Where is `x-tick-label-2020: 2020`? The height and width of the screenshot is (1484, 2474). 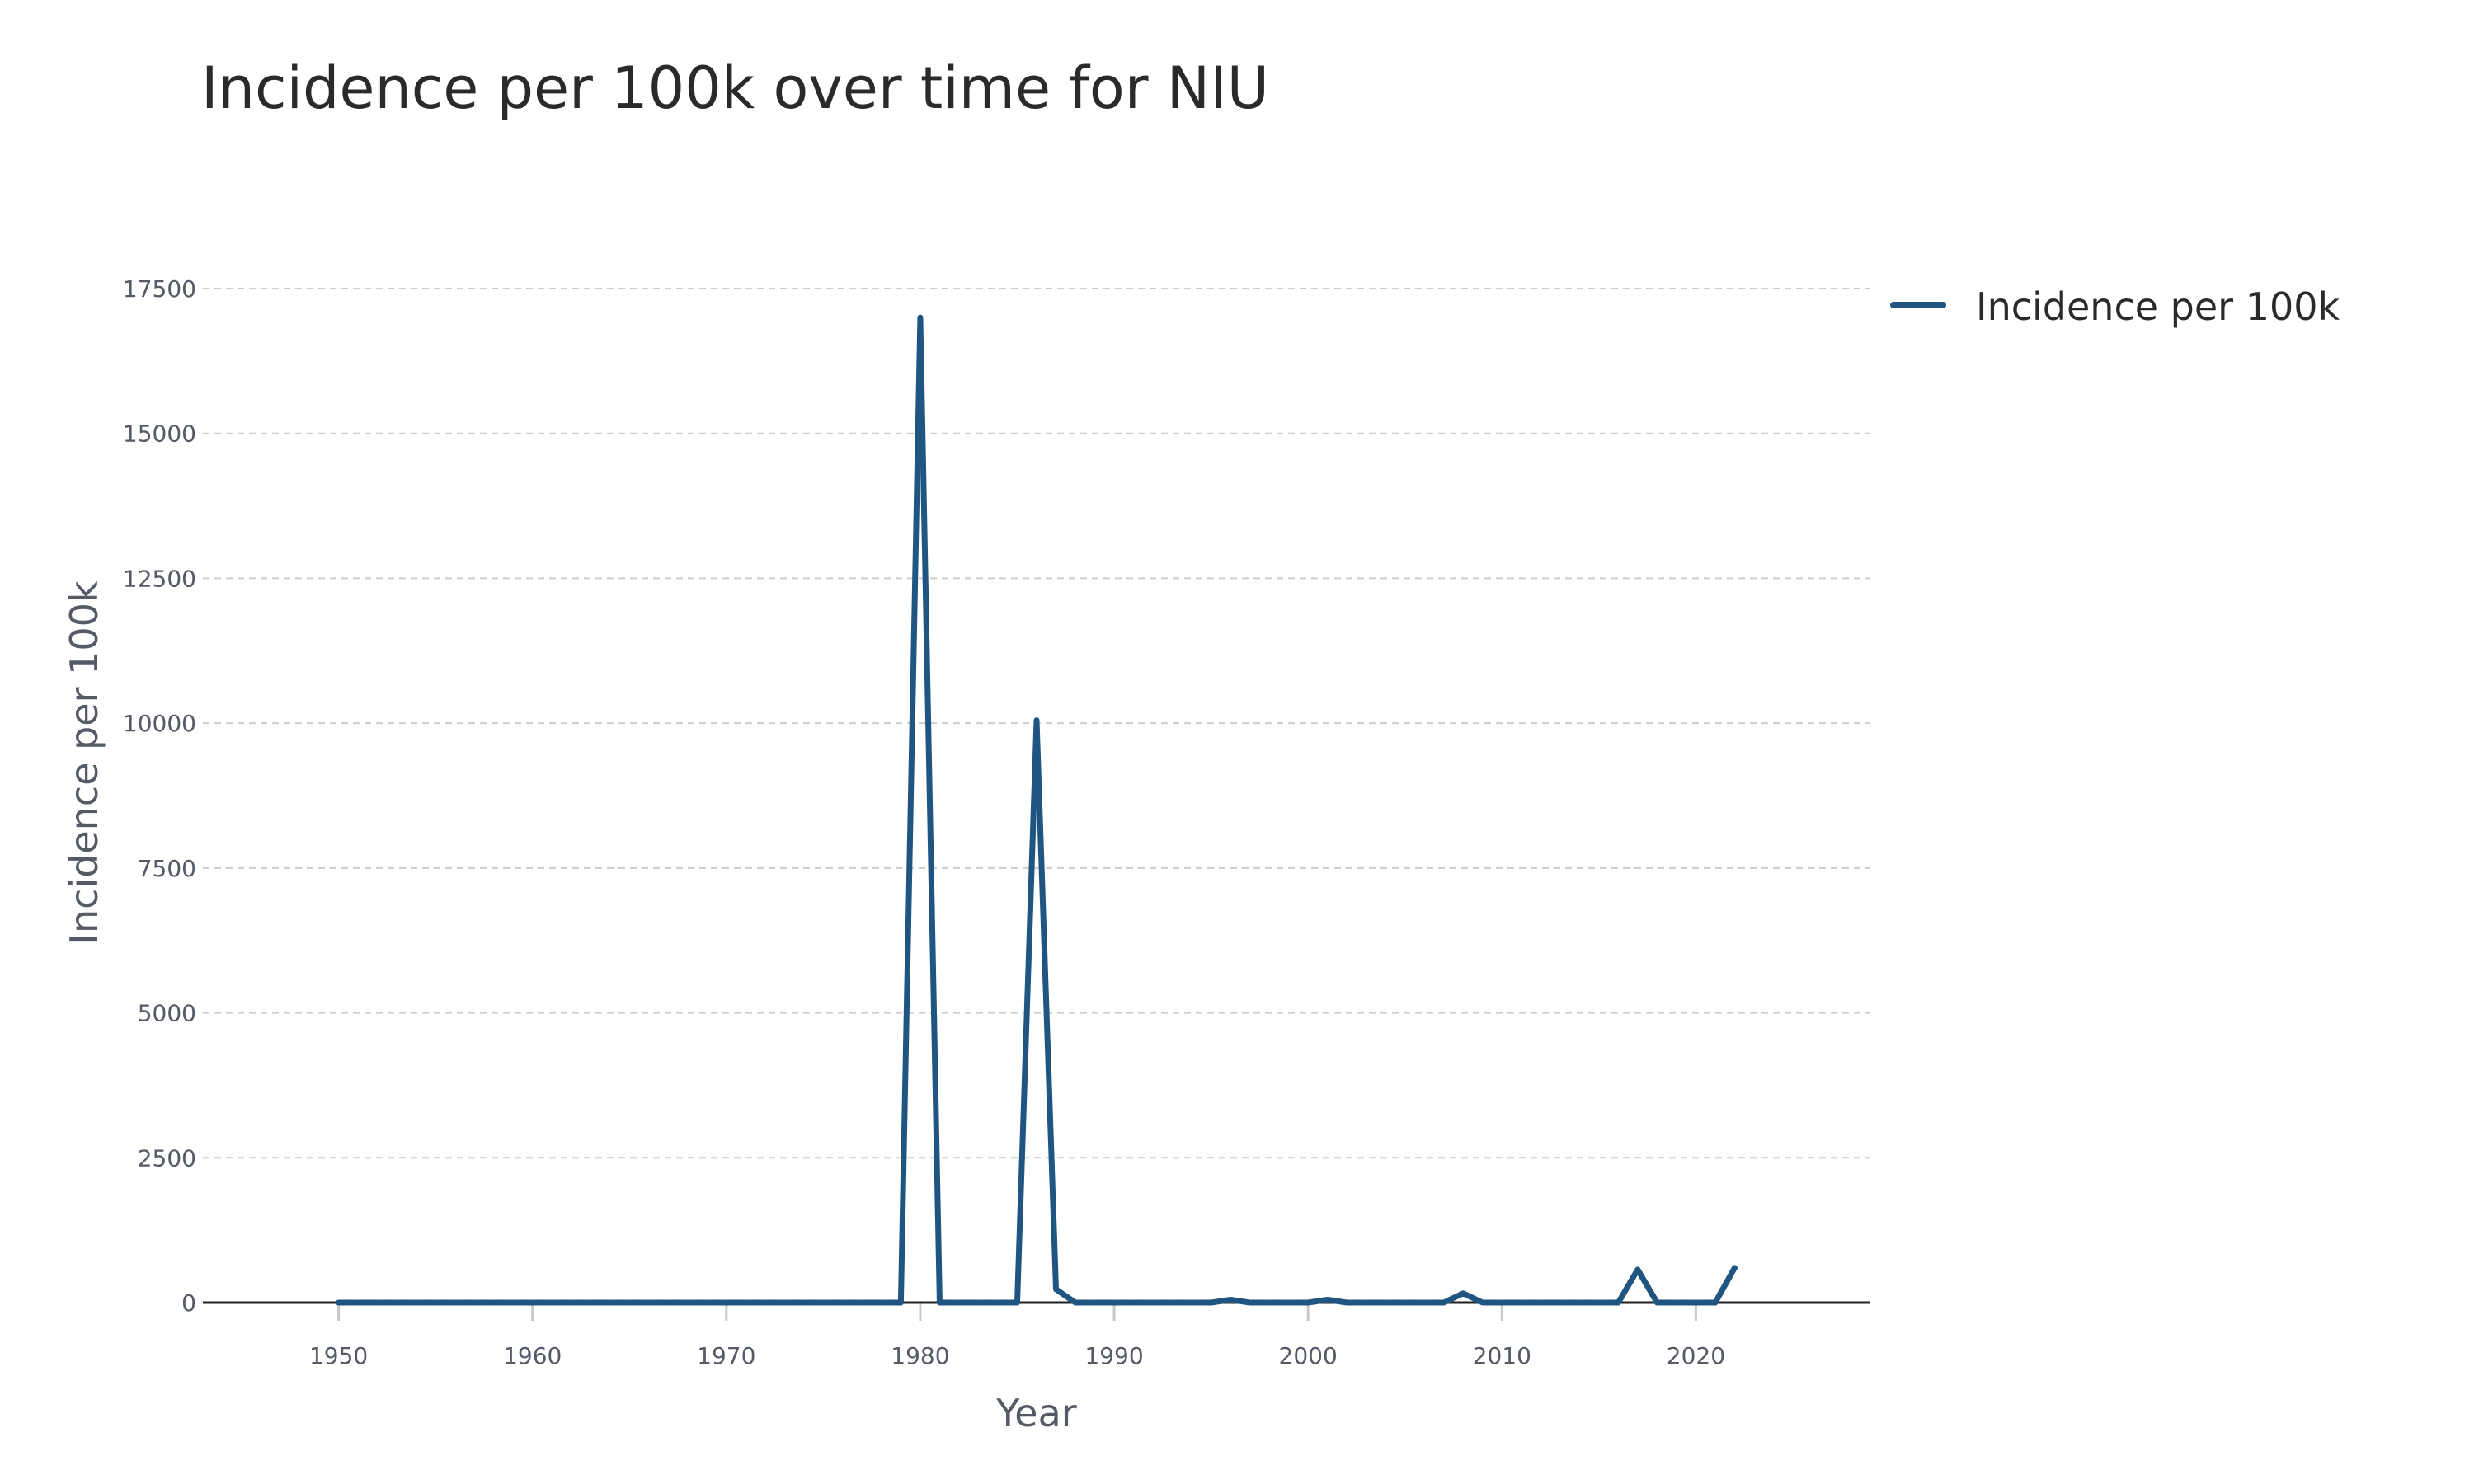 x-tick-label-2020: 2020 is located at coordinates (1696, 1355).